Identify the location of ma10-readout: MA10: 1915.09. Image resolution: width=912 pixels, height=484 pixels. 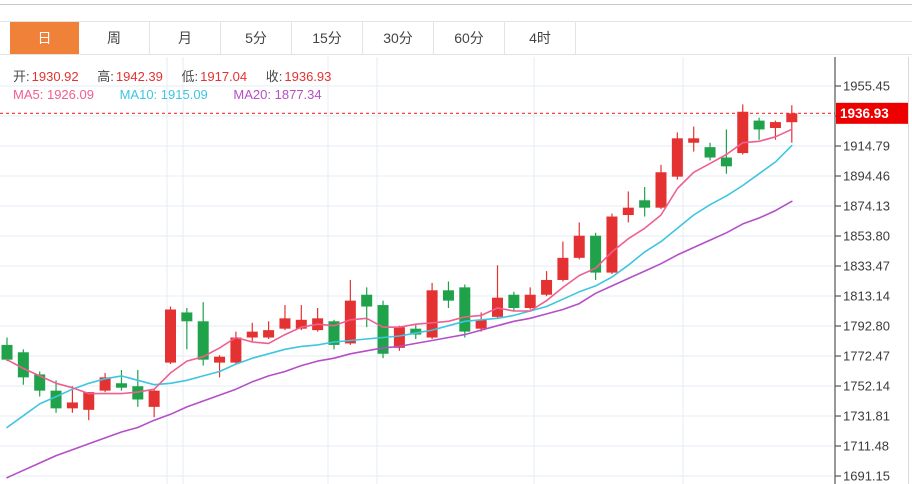
(164, 94).